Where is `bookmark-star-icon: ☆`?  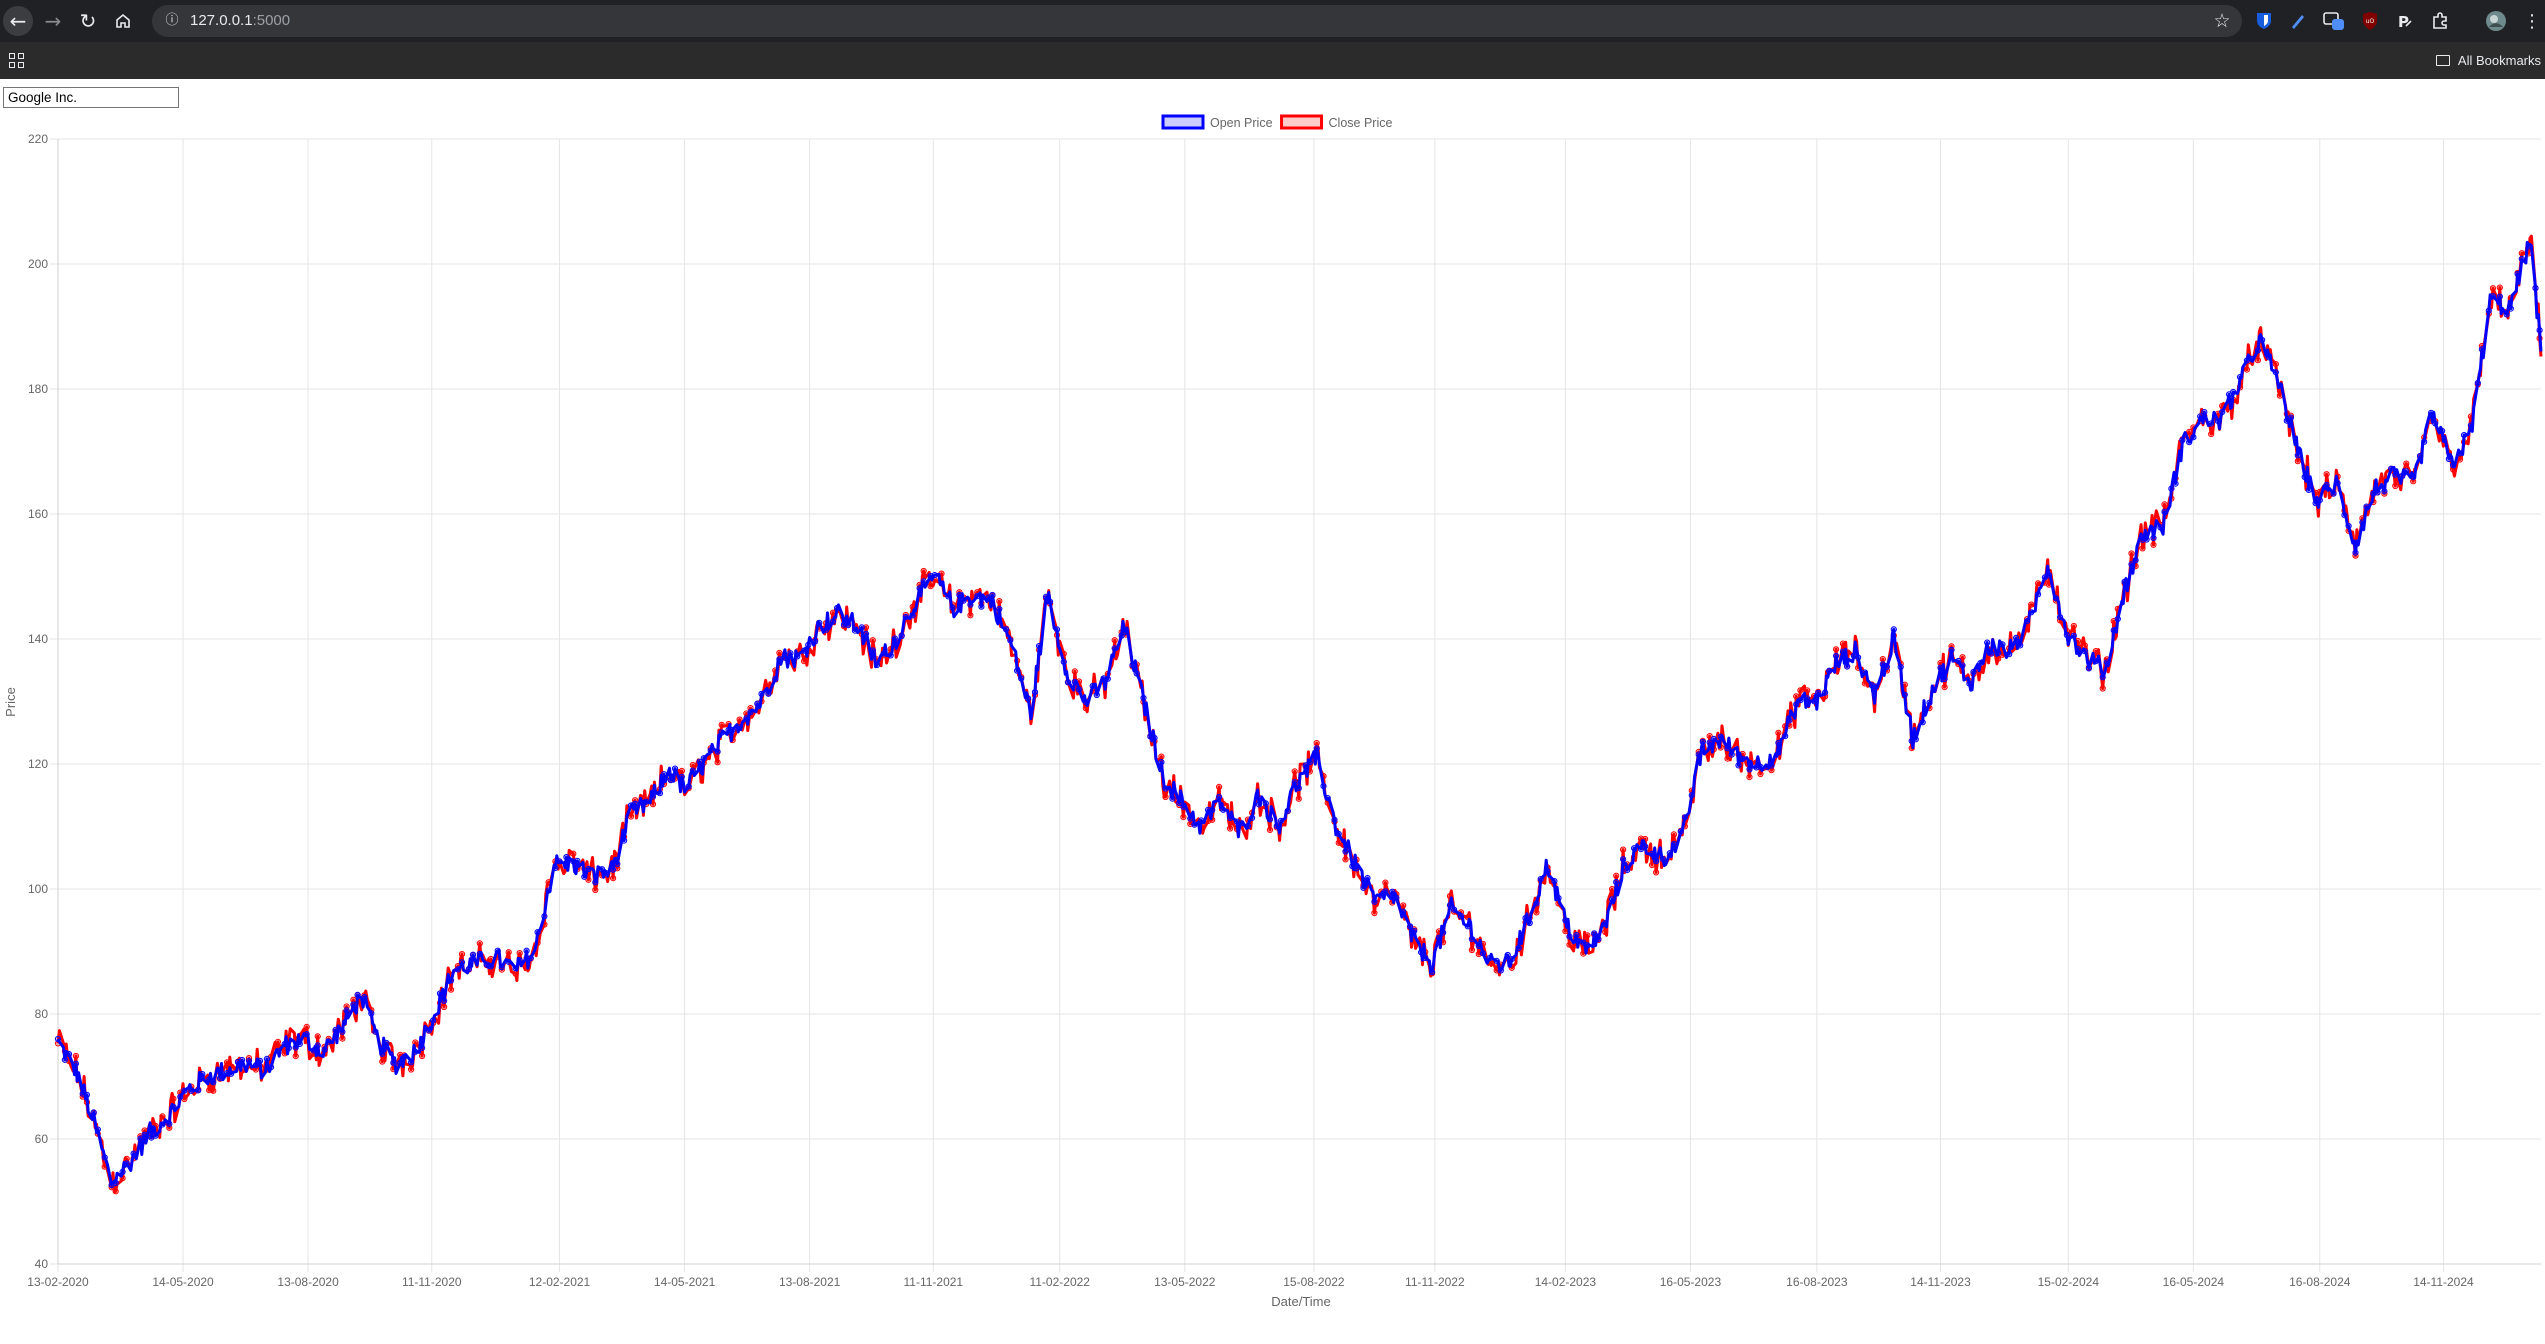
bookmark-star-icon: ☆ is located at coordinates (2222, 21).